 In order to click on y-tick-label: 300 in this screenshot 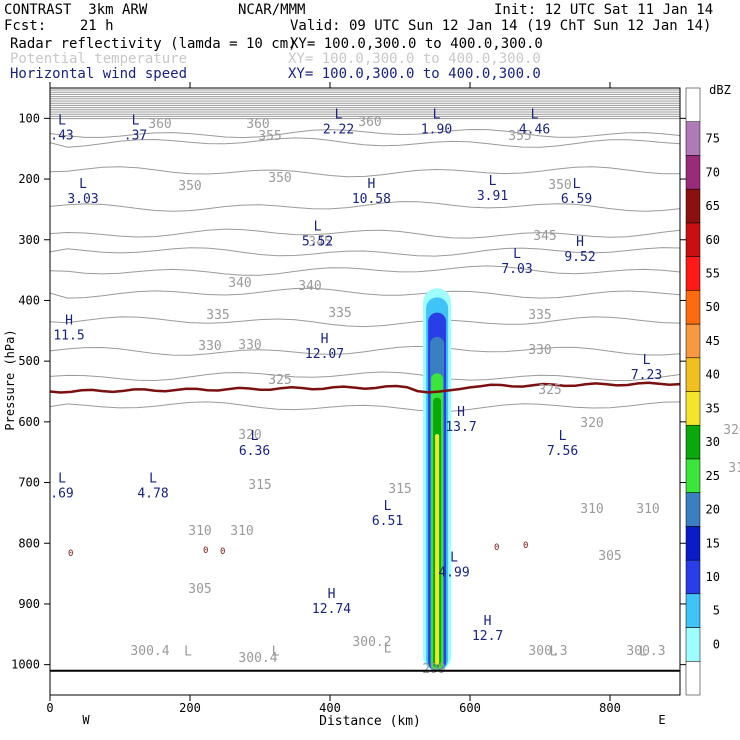, I will do `click(29, 240)`.